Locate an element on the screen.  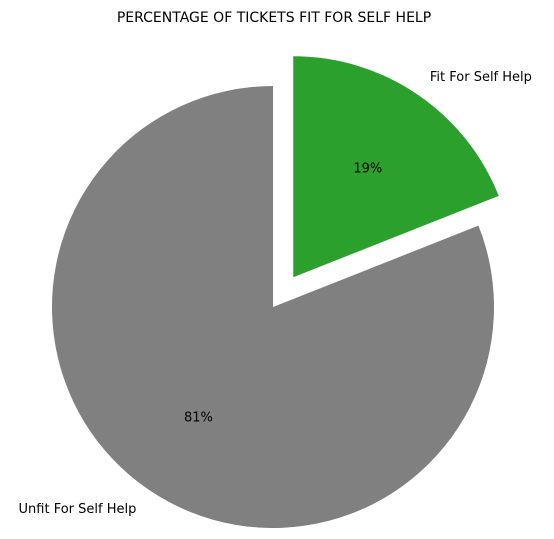
slice-percent-label: 81% is located at coordinates (198, 418).